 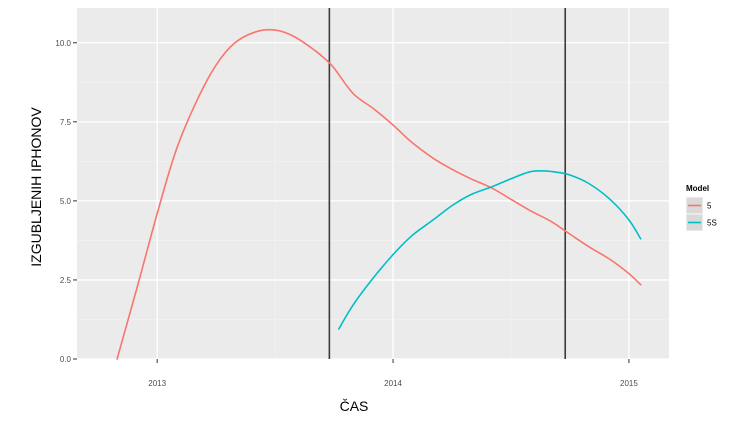 I want to click on legend-title: Model, so click(x=697, y=188).